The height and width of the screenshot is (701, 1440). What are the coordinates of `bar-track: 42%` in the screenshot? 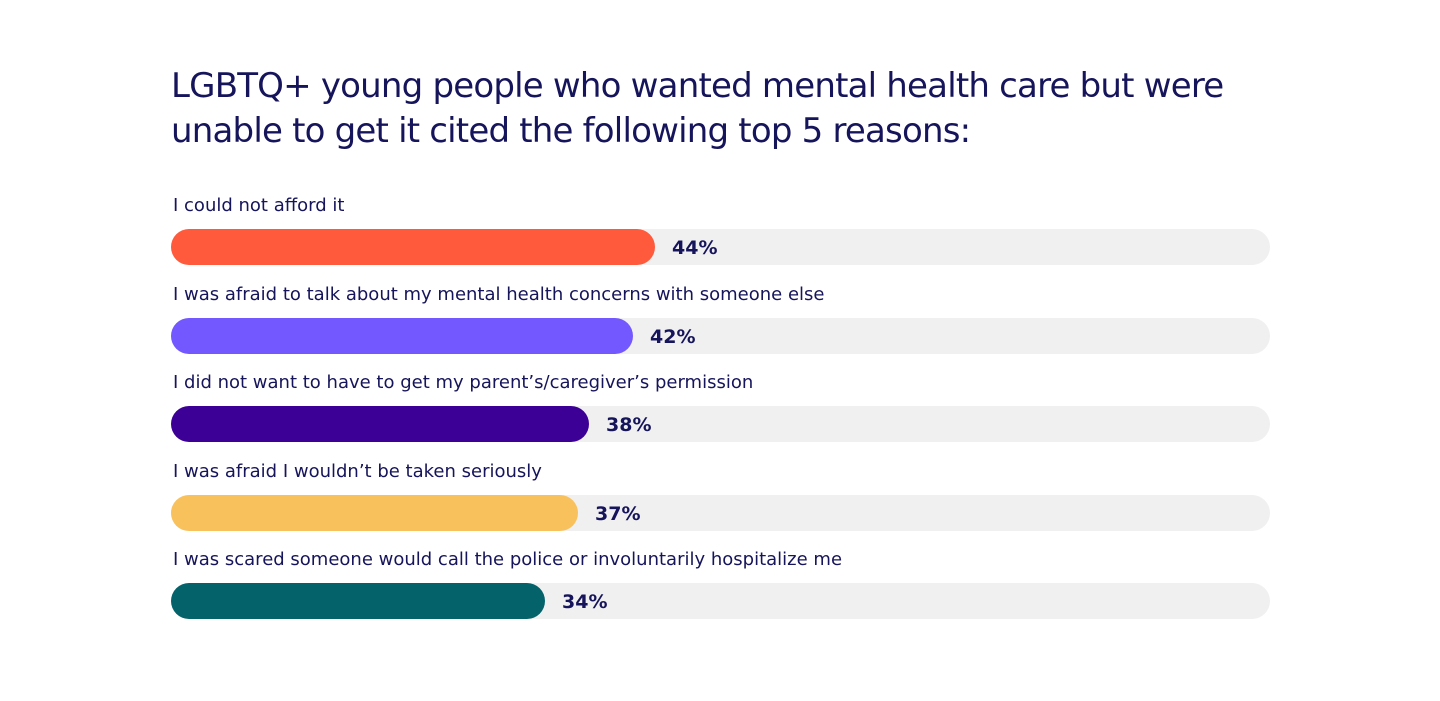 It's located at (720, 335).